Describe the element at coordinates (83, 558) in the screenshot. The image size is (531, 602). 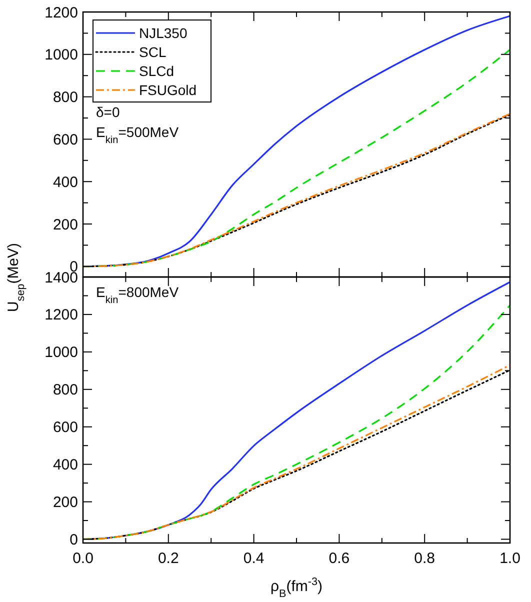
I see `x-tick-label: 0.0` at that location.